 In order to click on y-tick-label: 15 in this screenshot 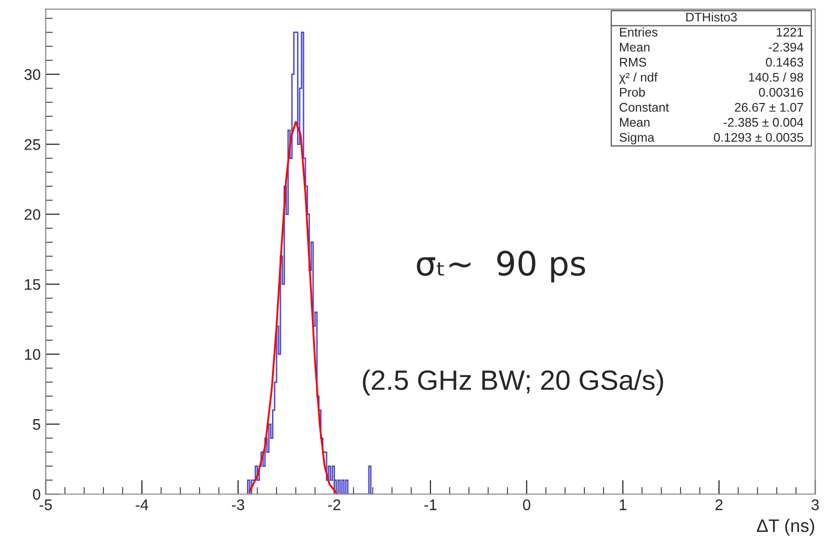, I will do `click(32, 284)`.